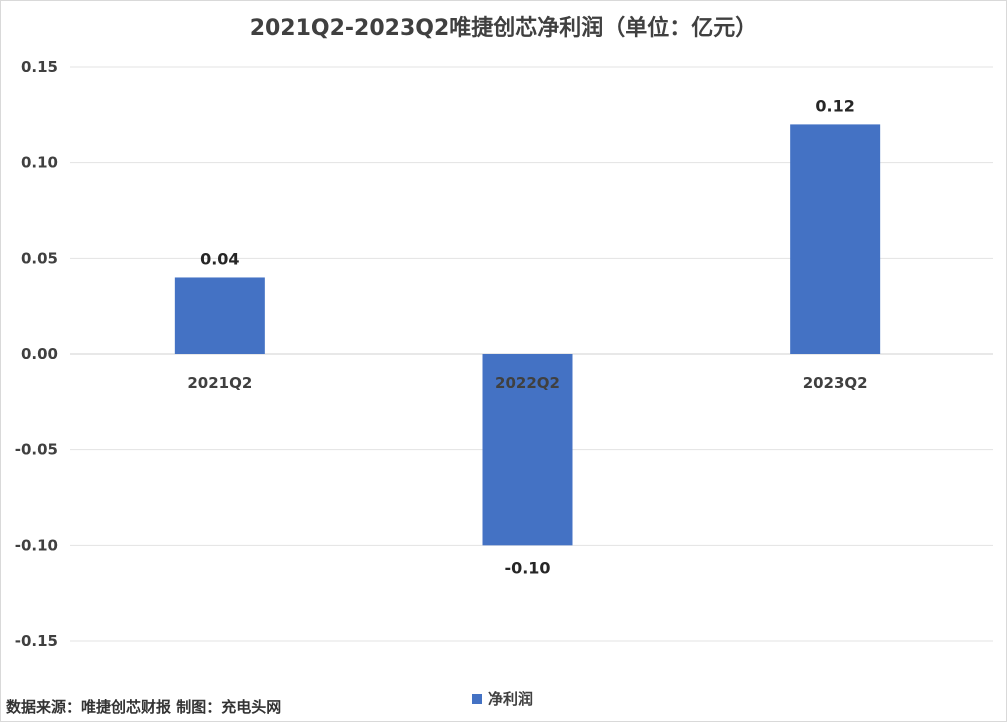 The width and height of the screenshot is (1007, 722). I want to click on y-tick-label: 0.15, so click(39, 67).